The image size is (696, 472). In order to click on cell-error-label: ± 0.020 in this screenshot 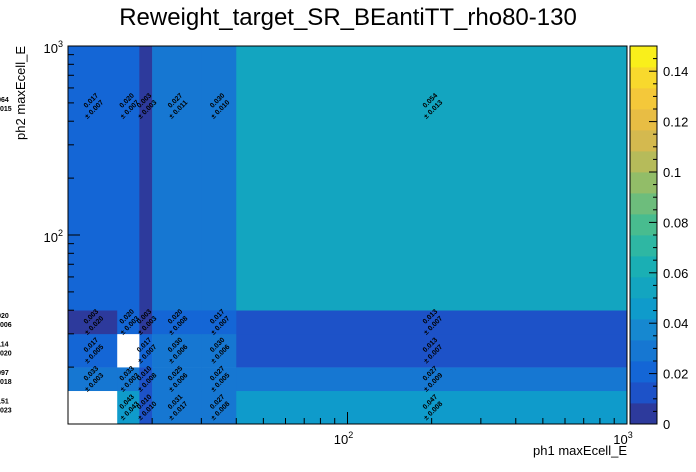, I will do `click(6, 353)`.